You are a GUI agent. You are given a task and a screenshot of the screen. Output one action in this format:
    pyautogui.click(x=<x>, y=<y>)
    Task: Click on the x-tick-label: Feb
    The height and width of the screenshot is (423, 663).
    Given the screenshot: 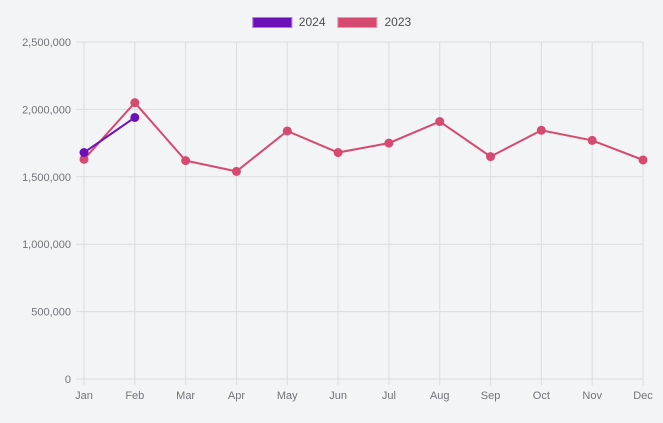 What is the action you would take?
    pyautogui.click(x=134, y=396)
    